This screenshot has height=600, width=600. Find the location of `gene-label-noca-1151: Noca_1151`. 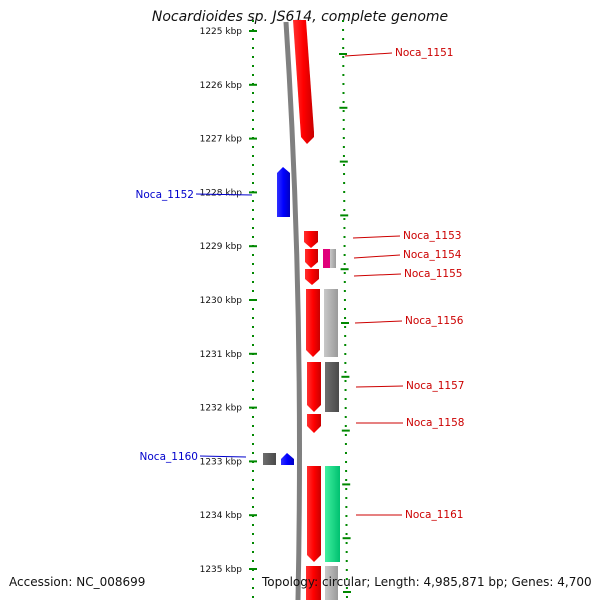

gene-label-noca-1151: Noca_1151 is located at coordinates (424, 53).